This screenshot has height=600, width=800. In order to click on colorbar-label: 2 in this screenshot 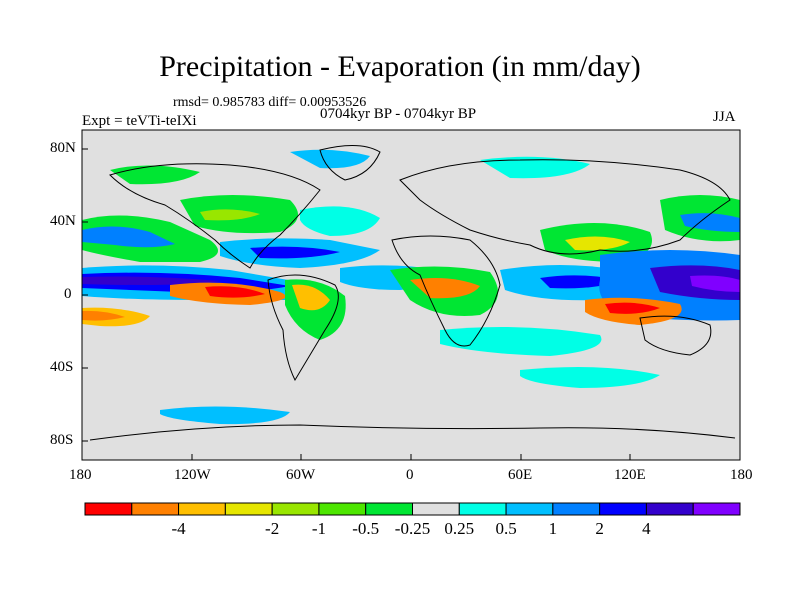, I will do `click(599, 528)`.